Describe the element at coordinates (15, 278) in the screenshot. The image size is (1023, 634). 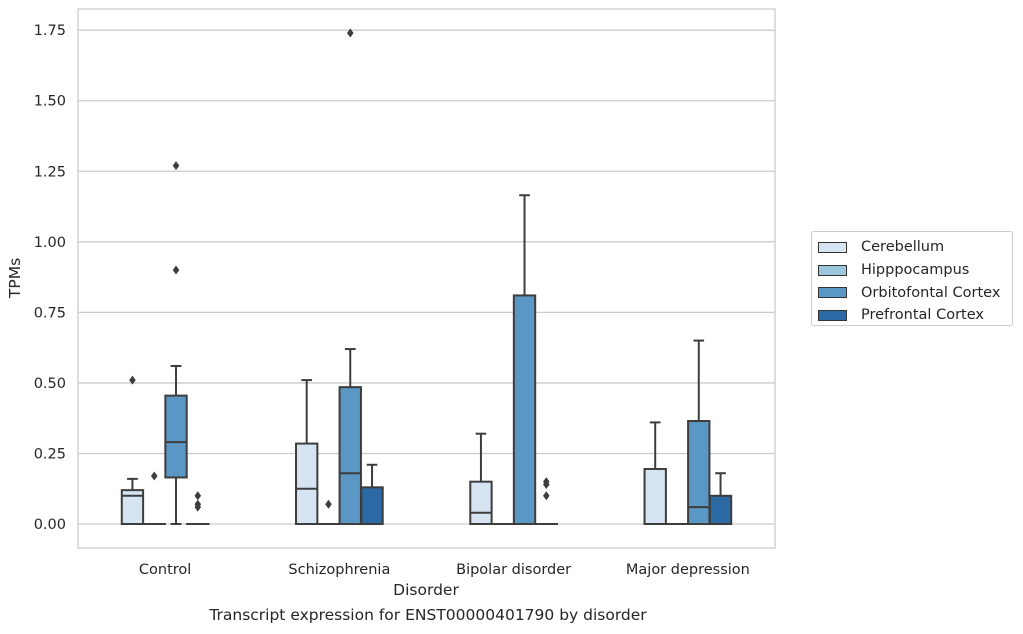
I see `y-axis-label: TPMs` at that location.